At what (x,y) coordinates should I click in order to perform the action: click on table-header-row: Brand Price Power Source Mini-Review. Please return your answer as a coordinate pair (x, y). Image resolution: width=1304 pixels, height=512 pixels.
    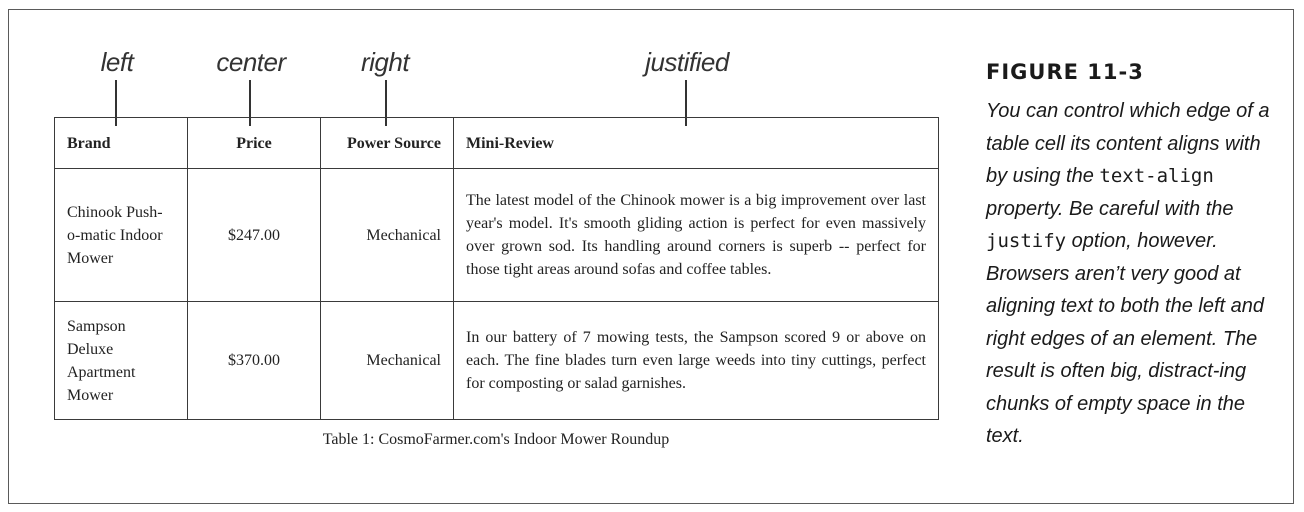
    Looking at the image, I should click on (496, 143).